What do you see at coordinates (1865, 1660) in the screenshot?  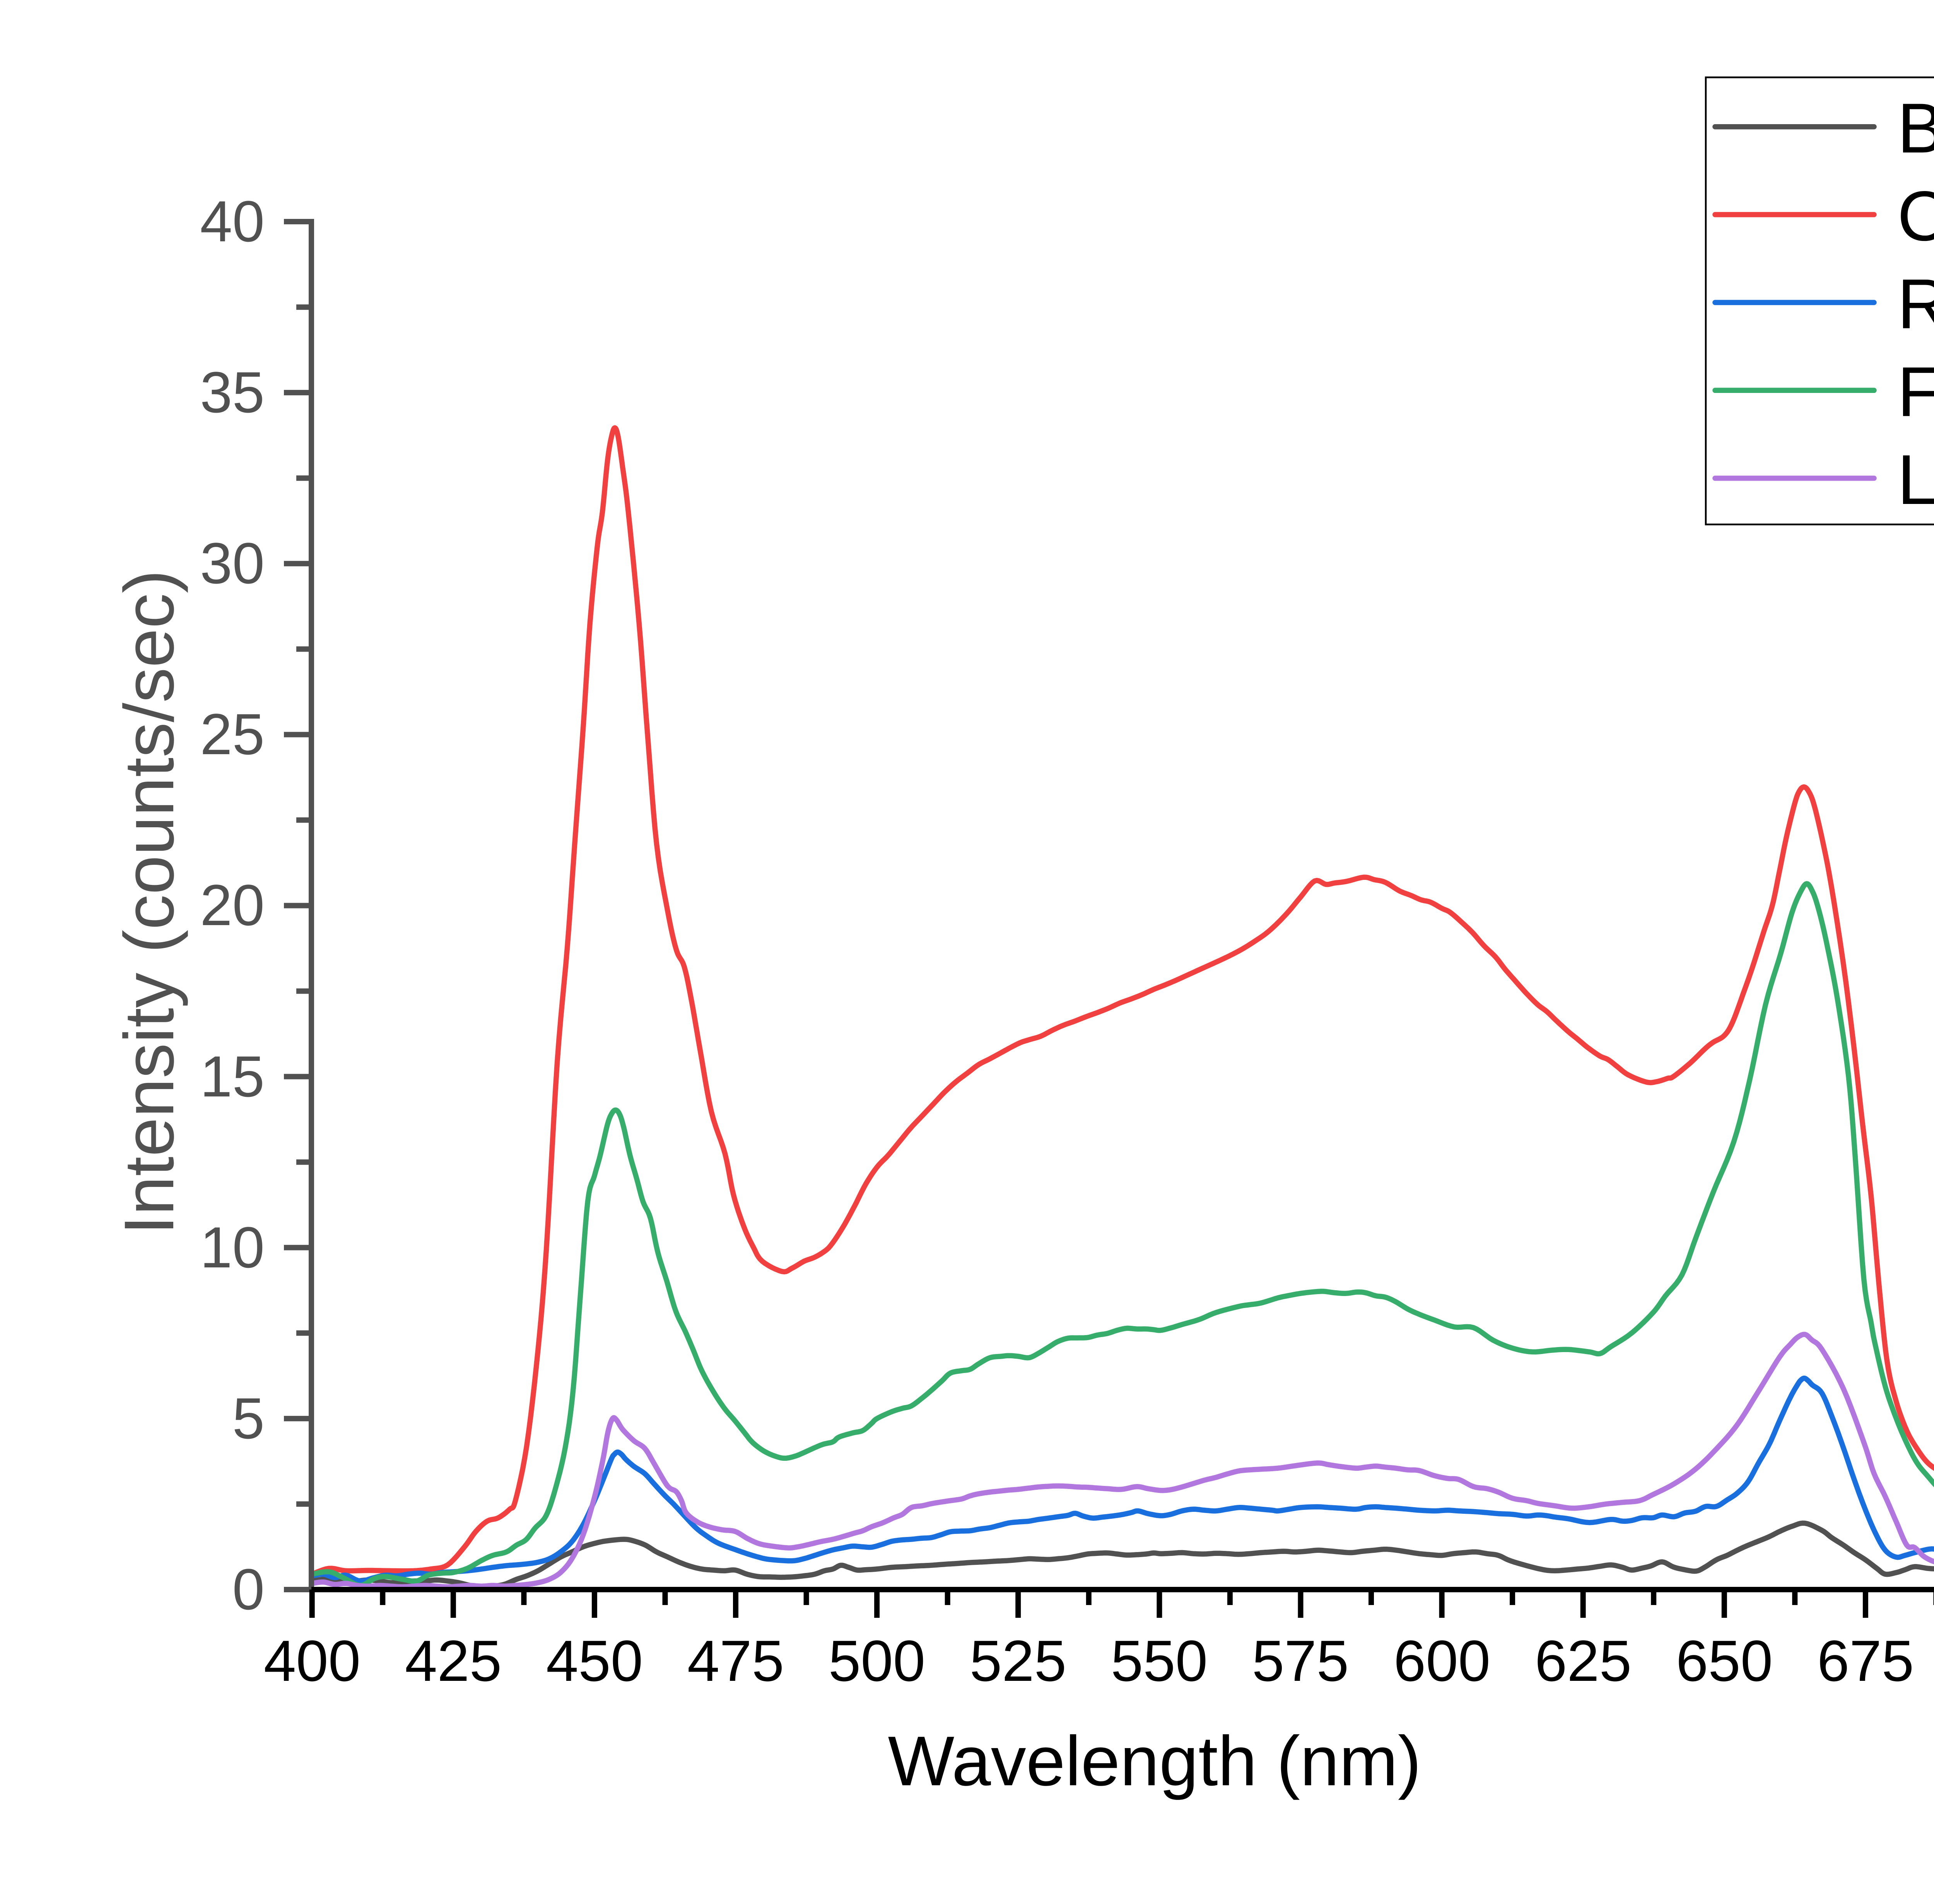 I see `svg-text: 675` at bounding box center [1865, 1660].